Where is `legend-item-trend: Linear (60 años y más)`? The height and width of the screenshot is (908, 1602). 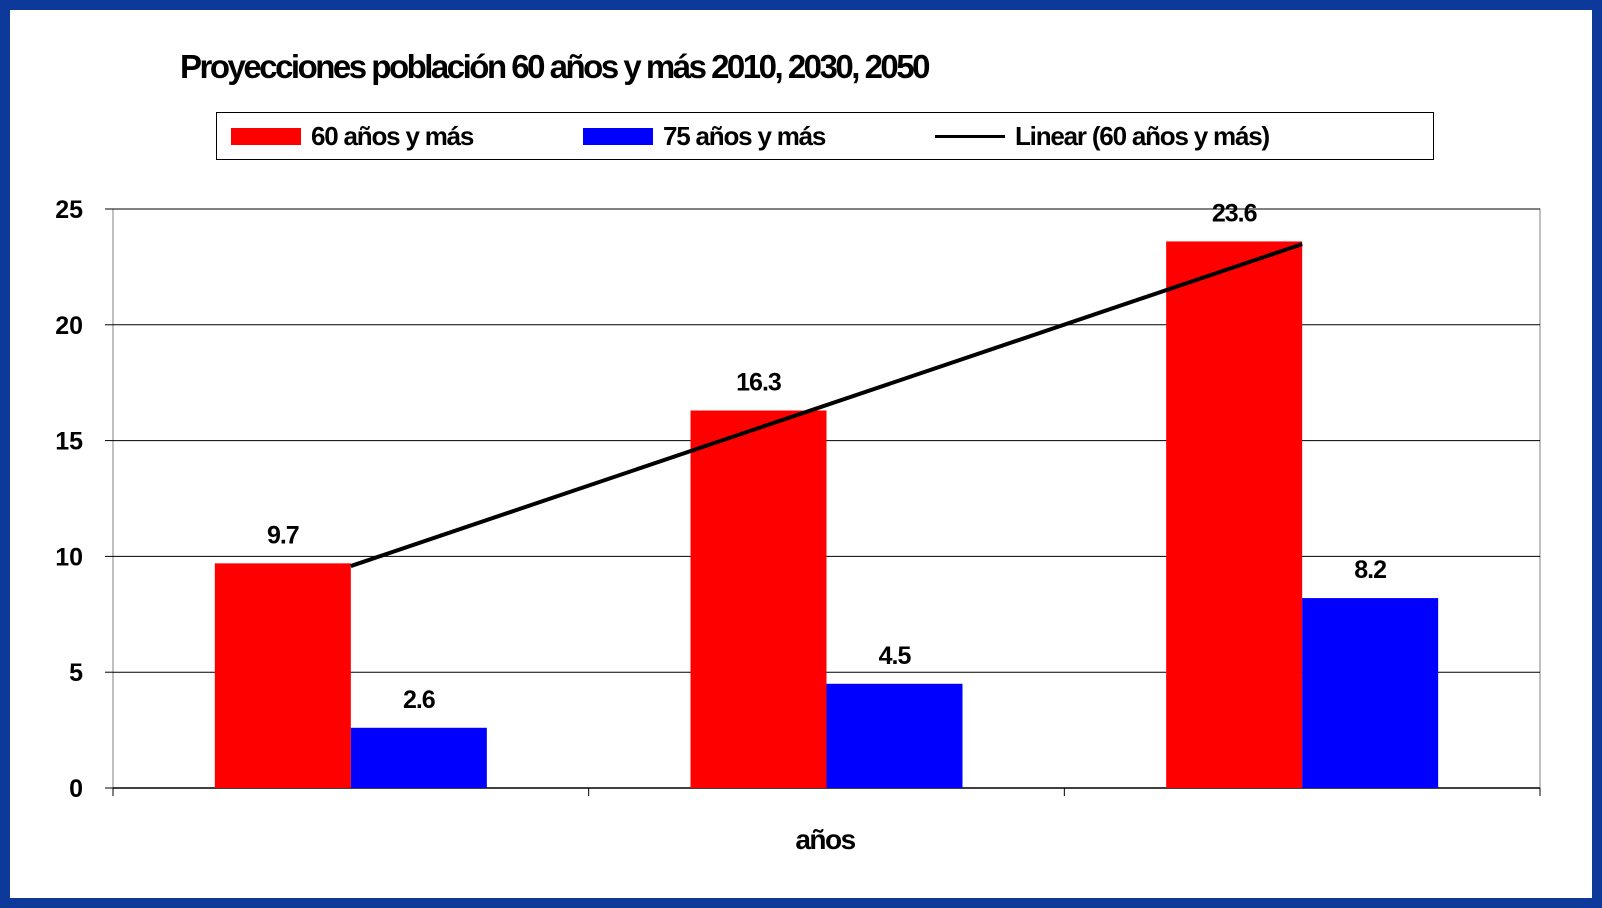
legend-item-trend: Linear (60 años y más) is located at coordinates (1102, 136).